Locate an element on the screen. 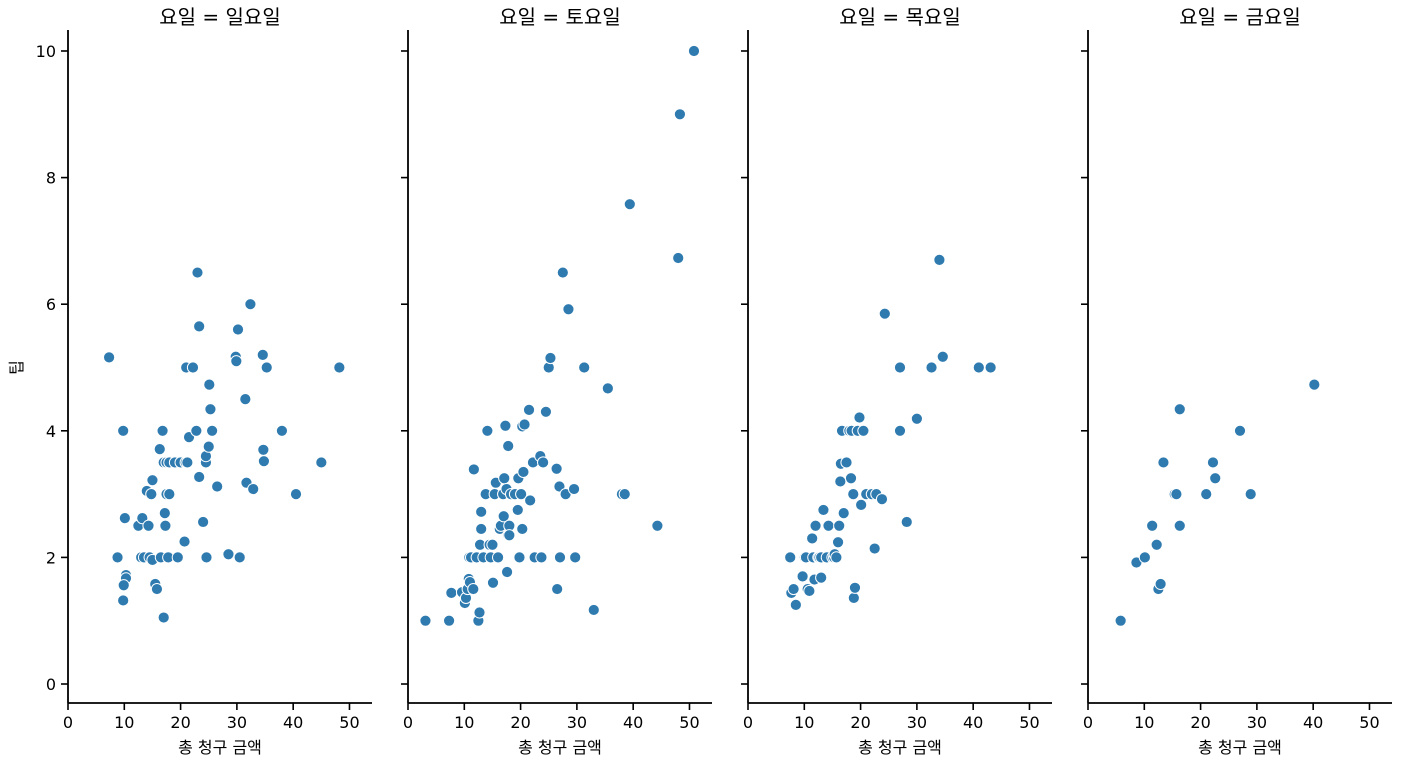  y-tick-label: 10 is located at coordinates (46, 51).